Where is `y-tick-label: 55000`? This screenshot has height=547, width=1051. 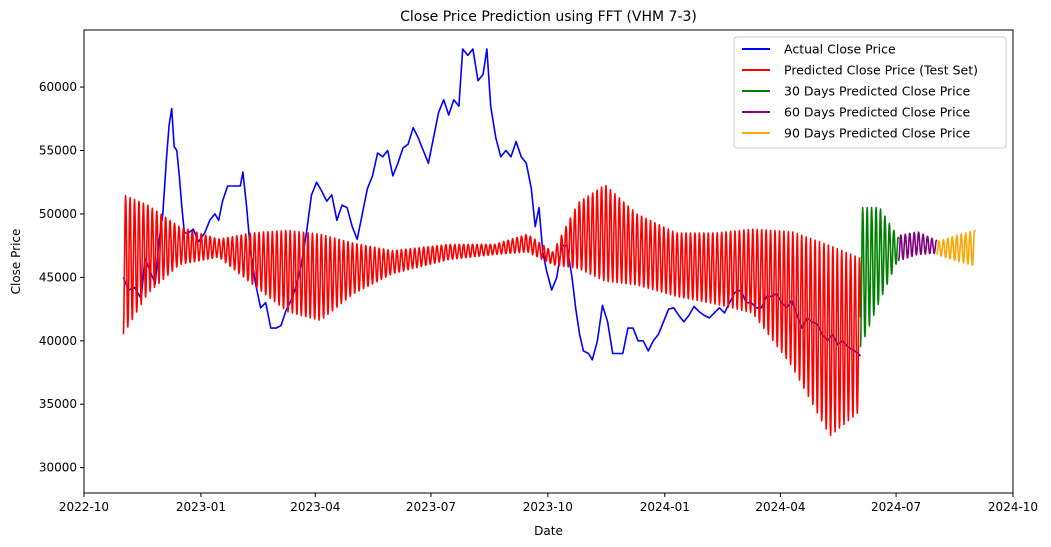 y-tick-label: 55000 is located at coordinates (58, 151).